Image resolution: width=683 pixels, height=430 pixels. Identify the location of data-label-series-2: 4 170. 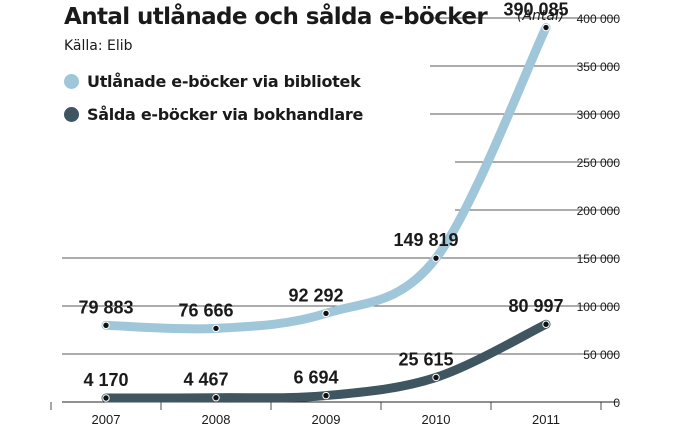
(105, 380).